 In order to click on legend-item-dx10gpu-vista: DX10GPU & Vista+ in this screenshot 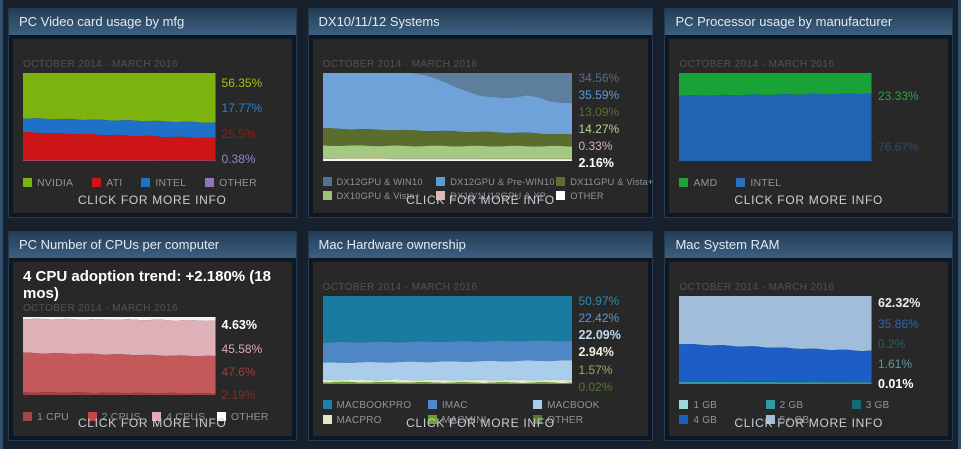, I will do `click(379, 196)`.